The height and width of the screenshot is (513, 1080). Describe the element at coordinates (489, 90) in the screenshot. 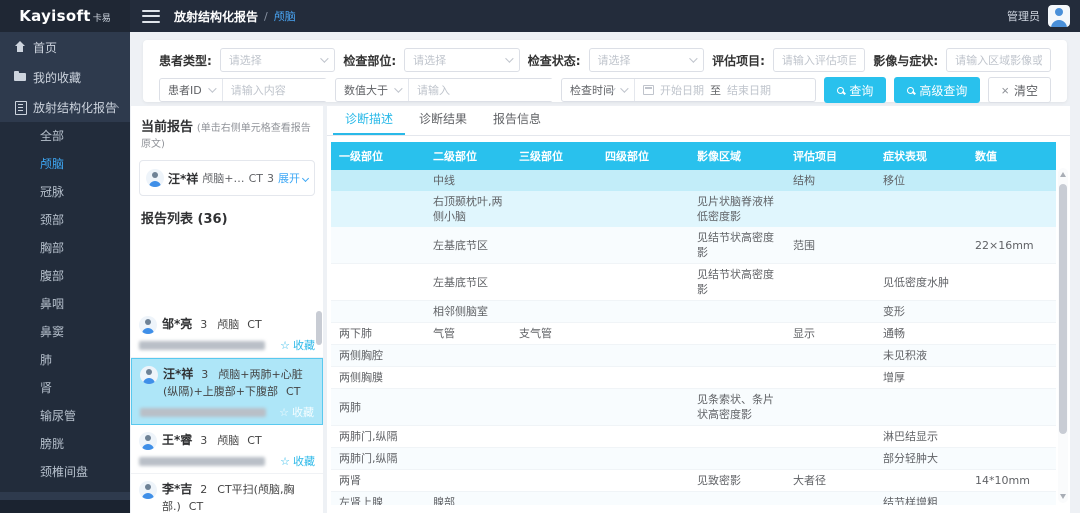

I see `value-input` at that location.